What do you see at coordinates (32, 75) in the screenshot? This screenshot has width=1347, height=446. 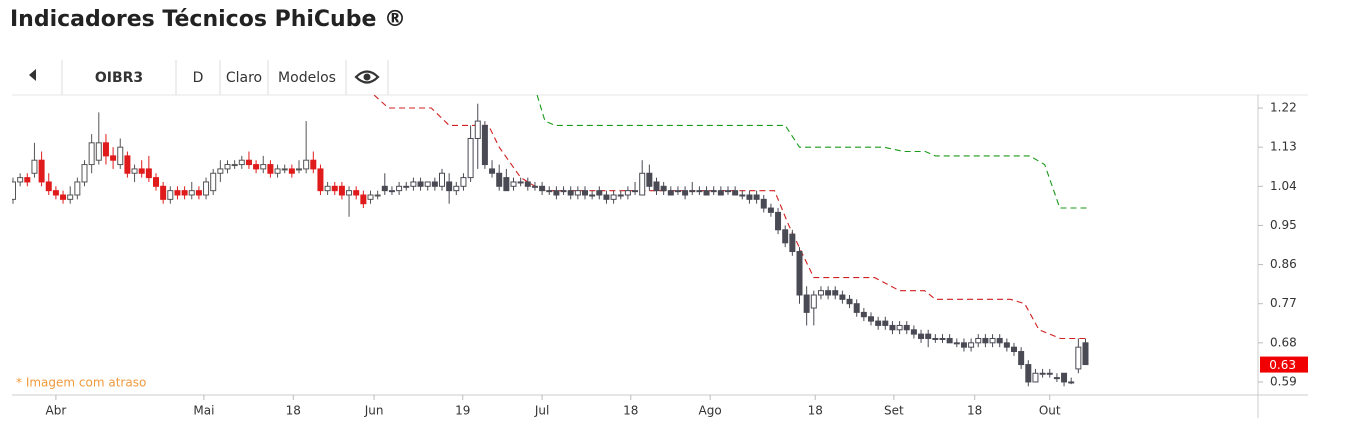 I see `back-button` at bounding box center [32, 75].